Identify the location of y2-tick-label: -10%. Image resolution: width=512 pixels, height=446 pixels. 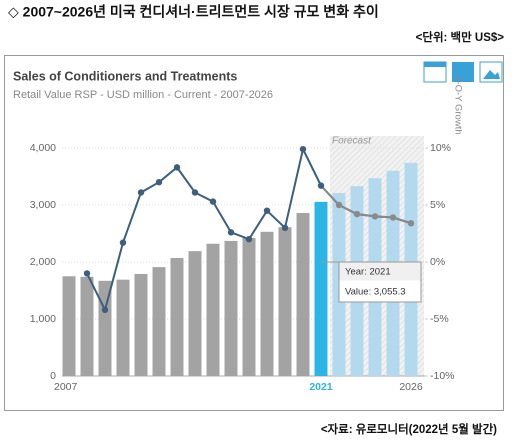
(442, 376).